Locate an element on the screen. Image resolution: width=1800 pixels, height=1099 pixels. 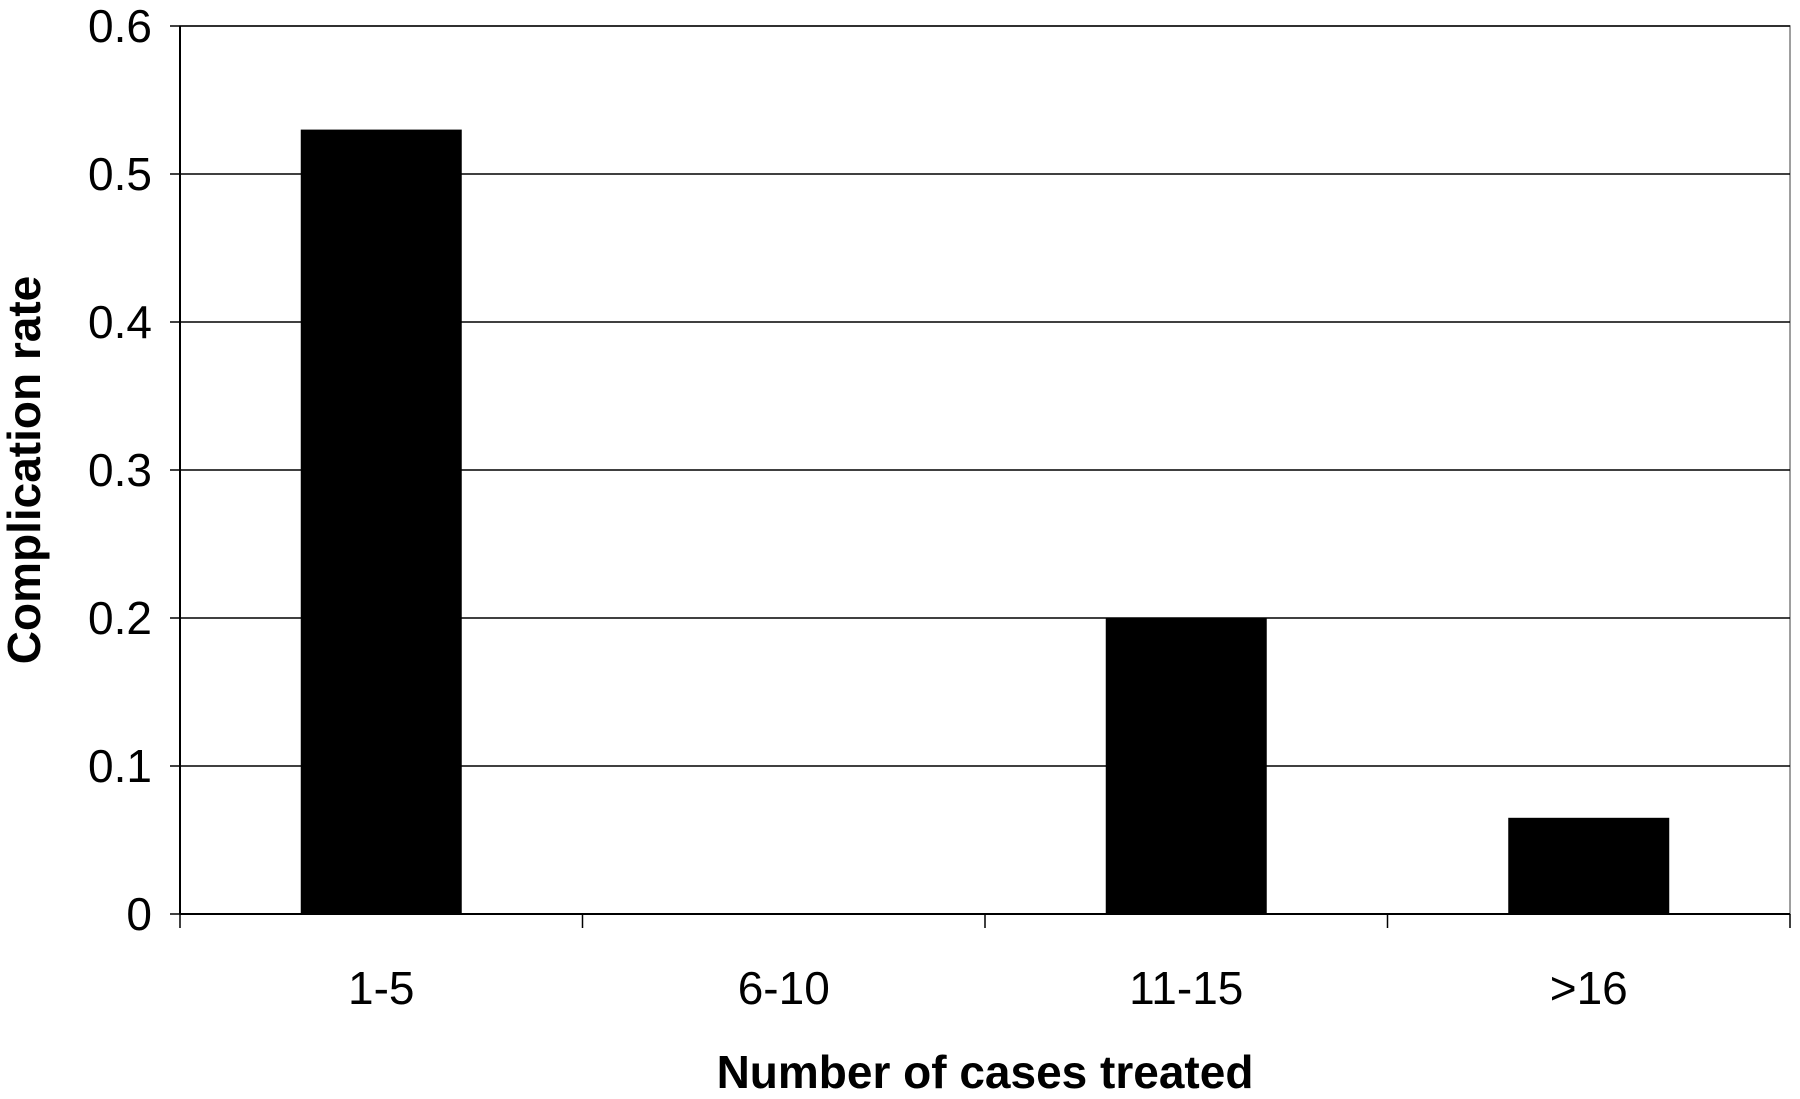
y-tick-label: 0.5 is located at coordinates (120, 174).